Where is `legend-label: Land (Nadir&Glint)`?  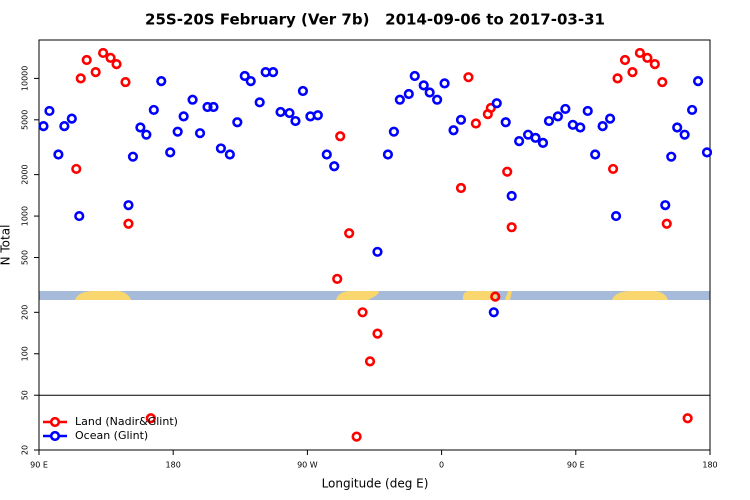 legend-label: Land (Nadir&Glint) is located at coordinates (126, 421).